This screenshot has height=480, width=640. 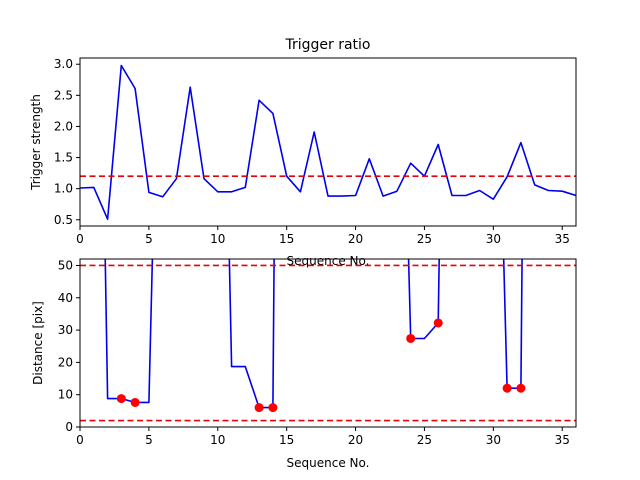 I want to click on y-tick-label: 1.5, so click(x=63, y=158).